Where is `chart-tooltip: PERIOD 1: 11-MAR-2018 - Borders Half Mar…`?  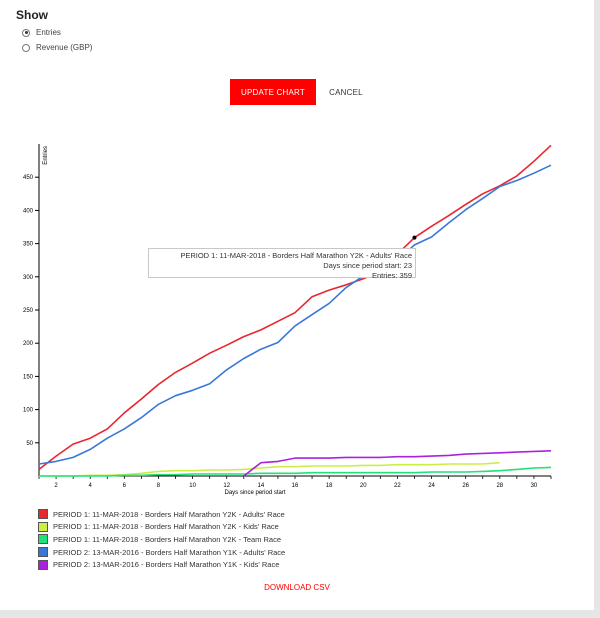
chart-tooltip: PERIOD 1: 11-MAR-2018 - Borders Half Mar… is located at coordinates (282, 264).